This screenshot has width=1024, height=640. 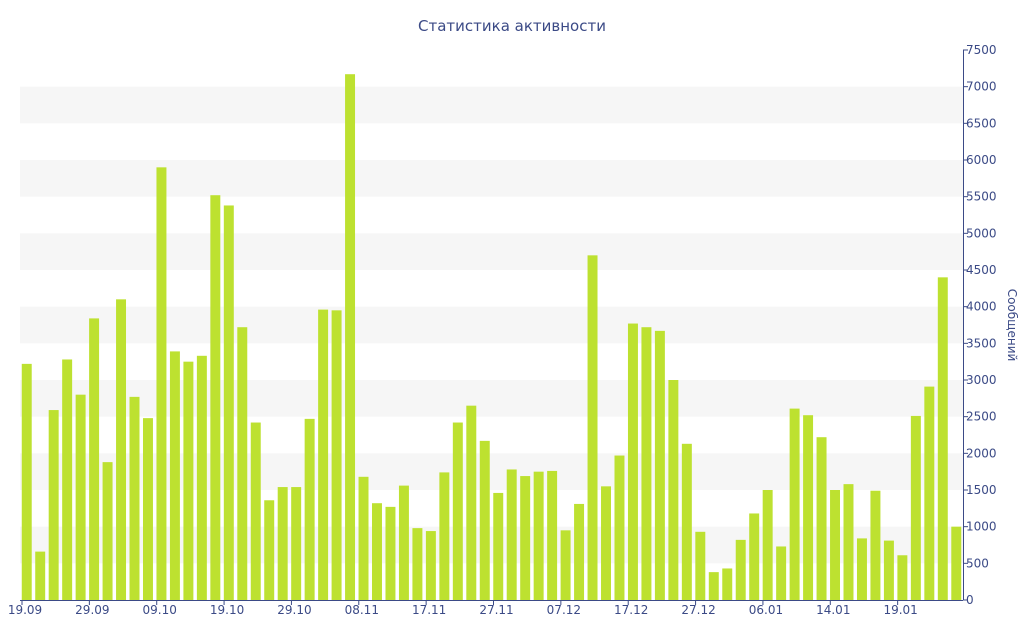 I want to click on x-tick-label: 17.12, so click(x=631, y=610).